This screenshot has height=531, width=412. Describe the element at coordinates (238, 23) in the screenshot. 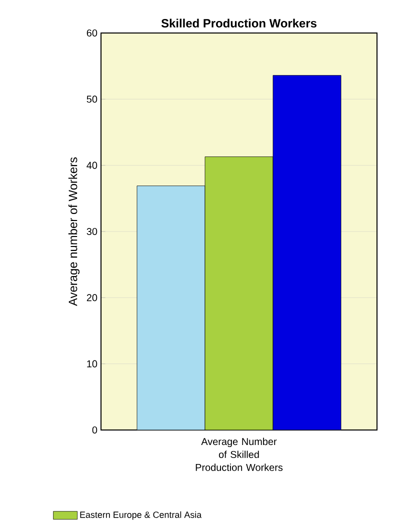

I see `chart-title: Skilled Production Workers` at that location.